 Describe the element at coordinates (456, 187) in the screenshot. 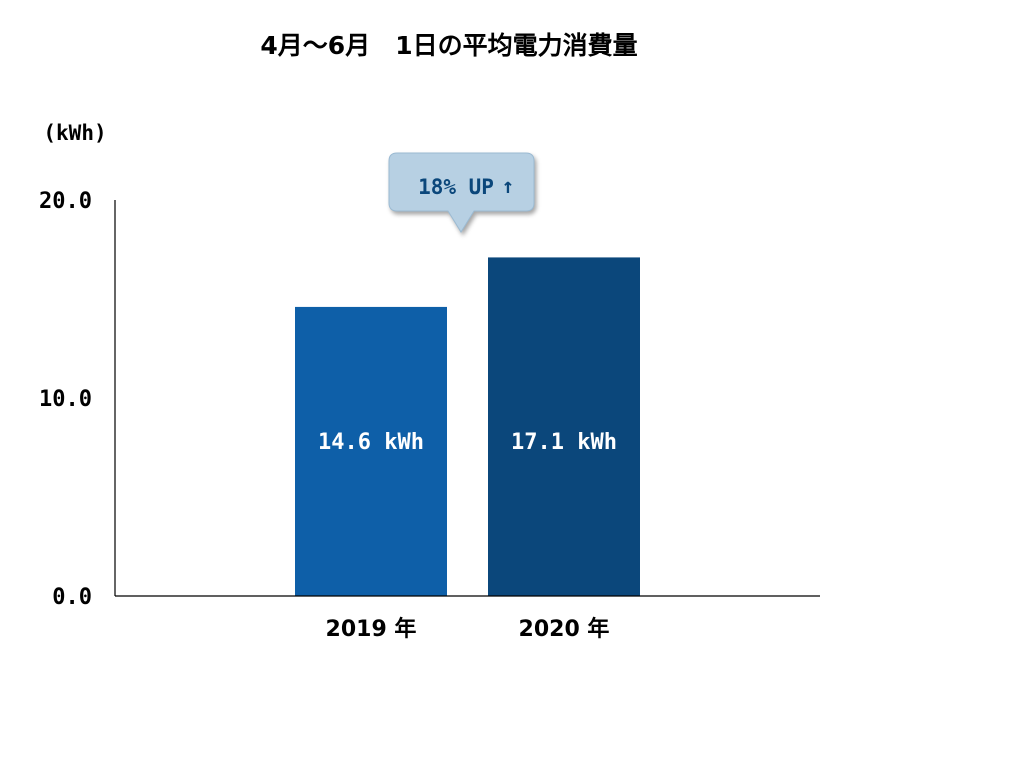

I see `callout-text: 18% UP` at that location.